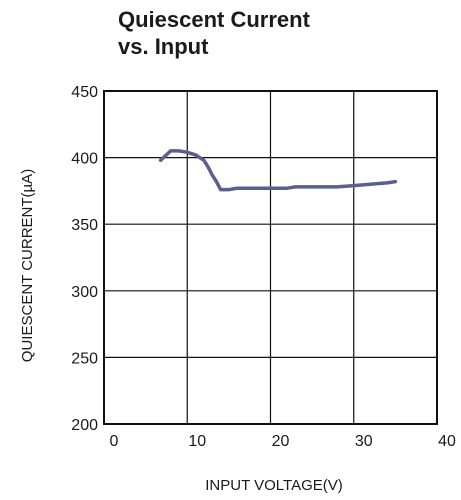 This screenshot has height=500, width=461. Describe the element at coordinates (197, 441) in the screenshot. I see `x-tick-label-10: 10` at that location.